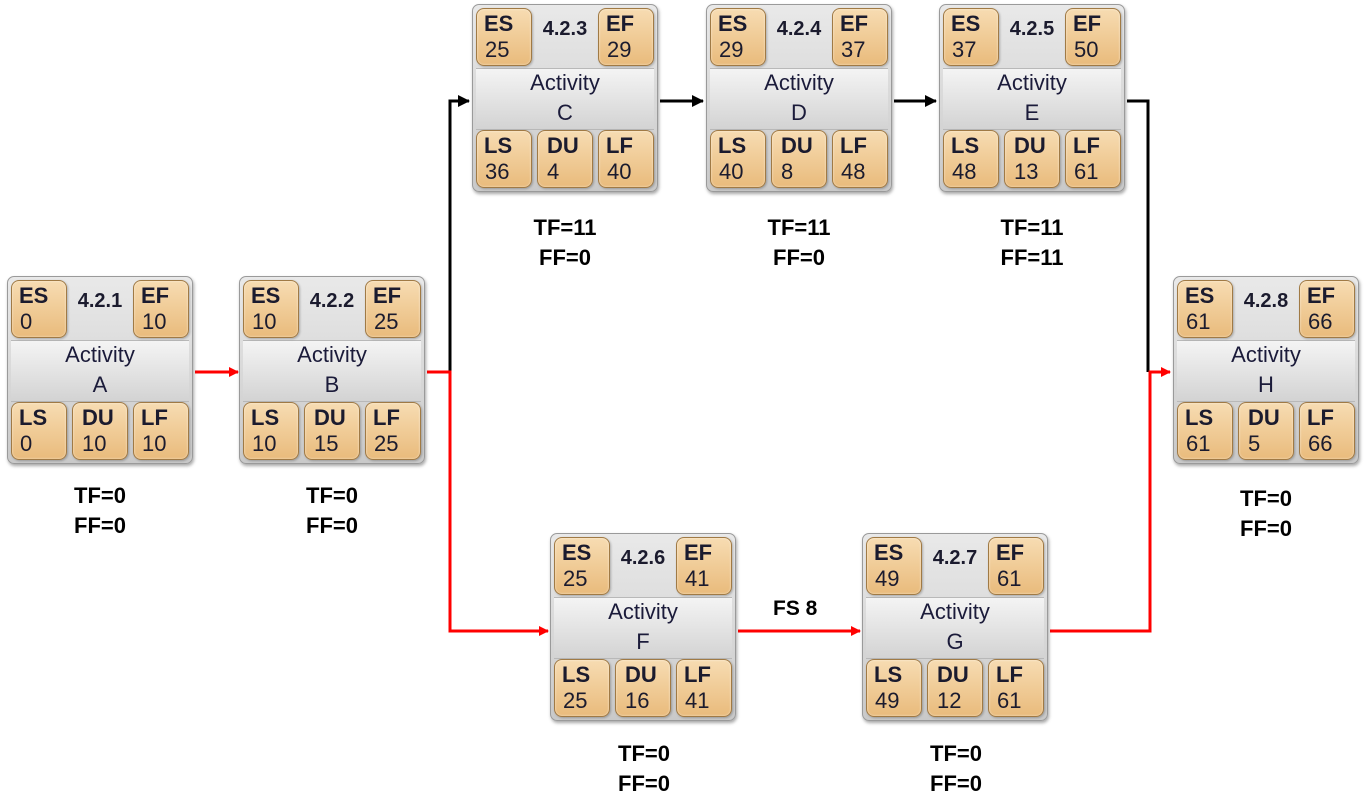  What do you see at coordinates (619, 49) in the screenshot?
I see `ef-value: 29` at bounding box center [619, 49].